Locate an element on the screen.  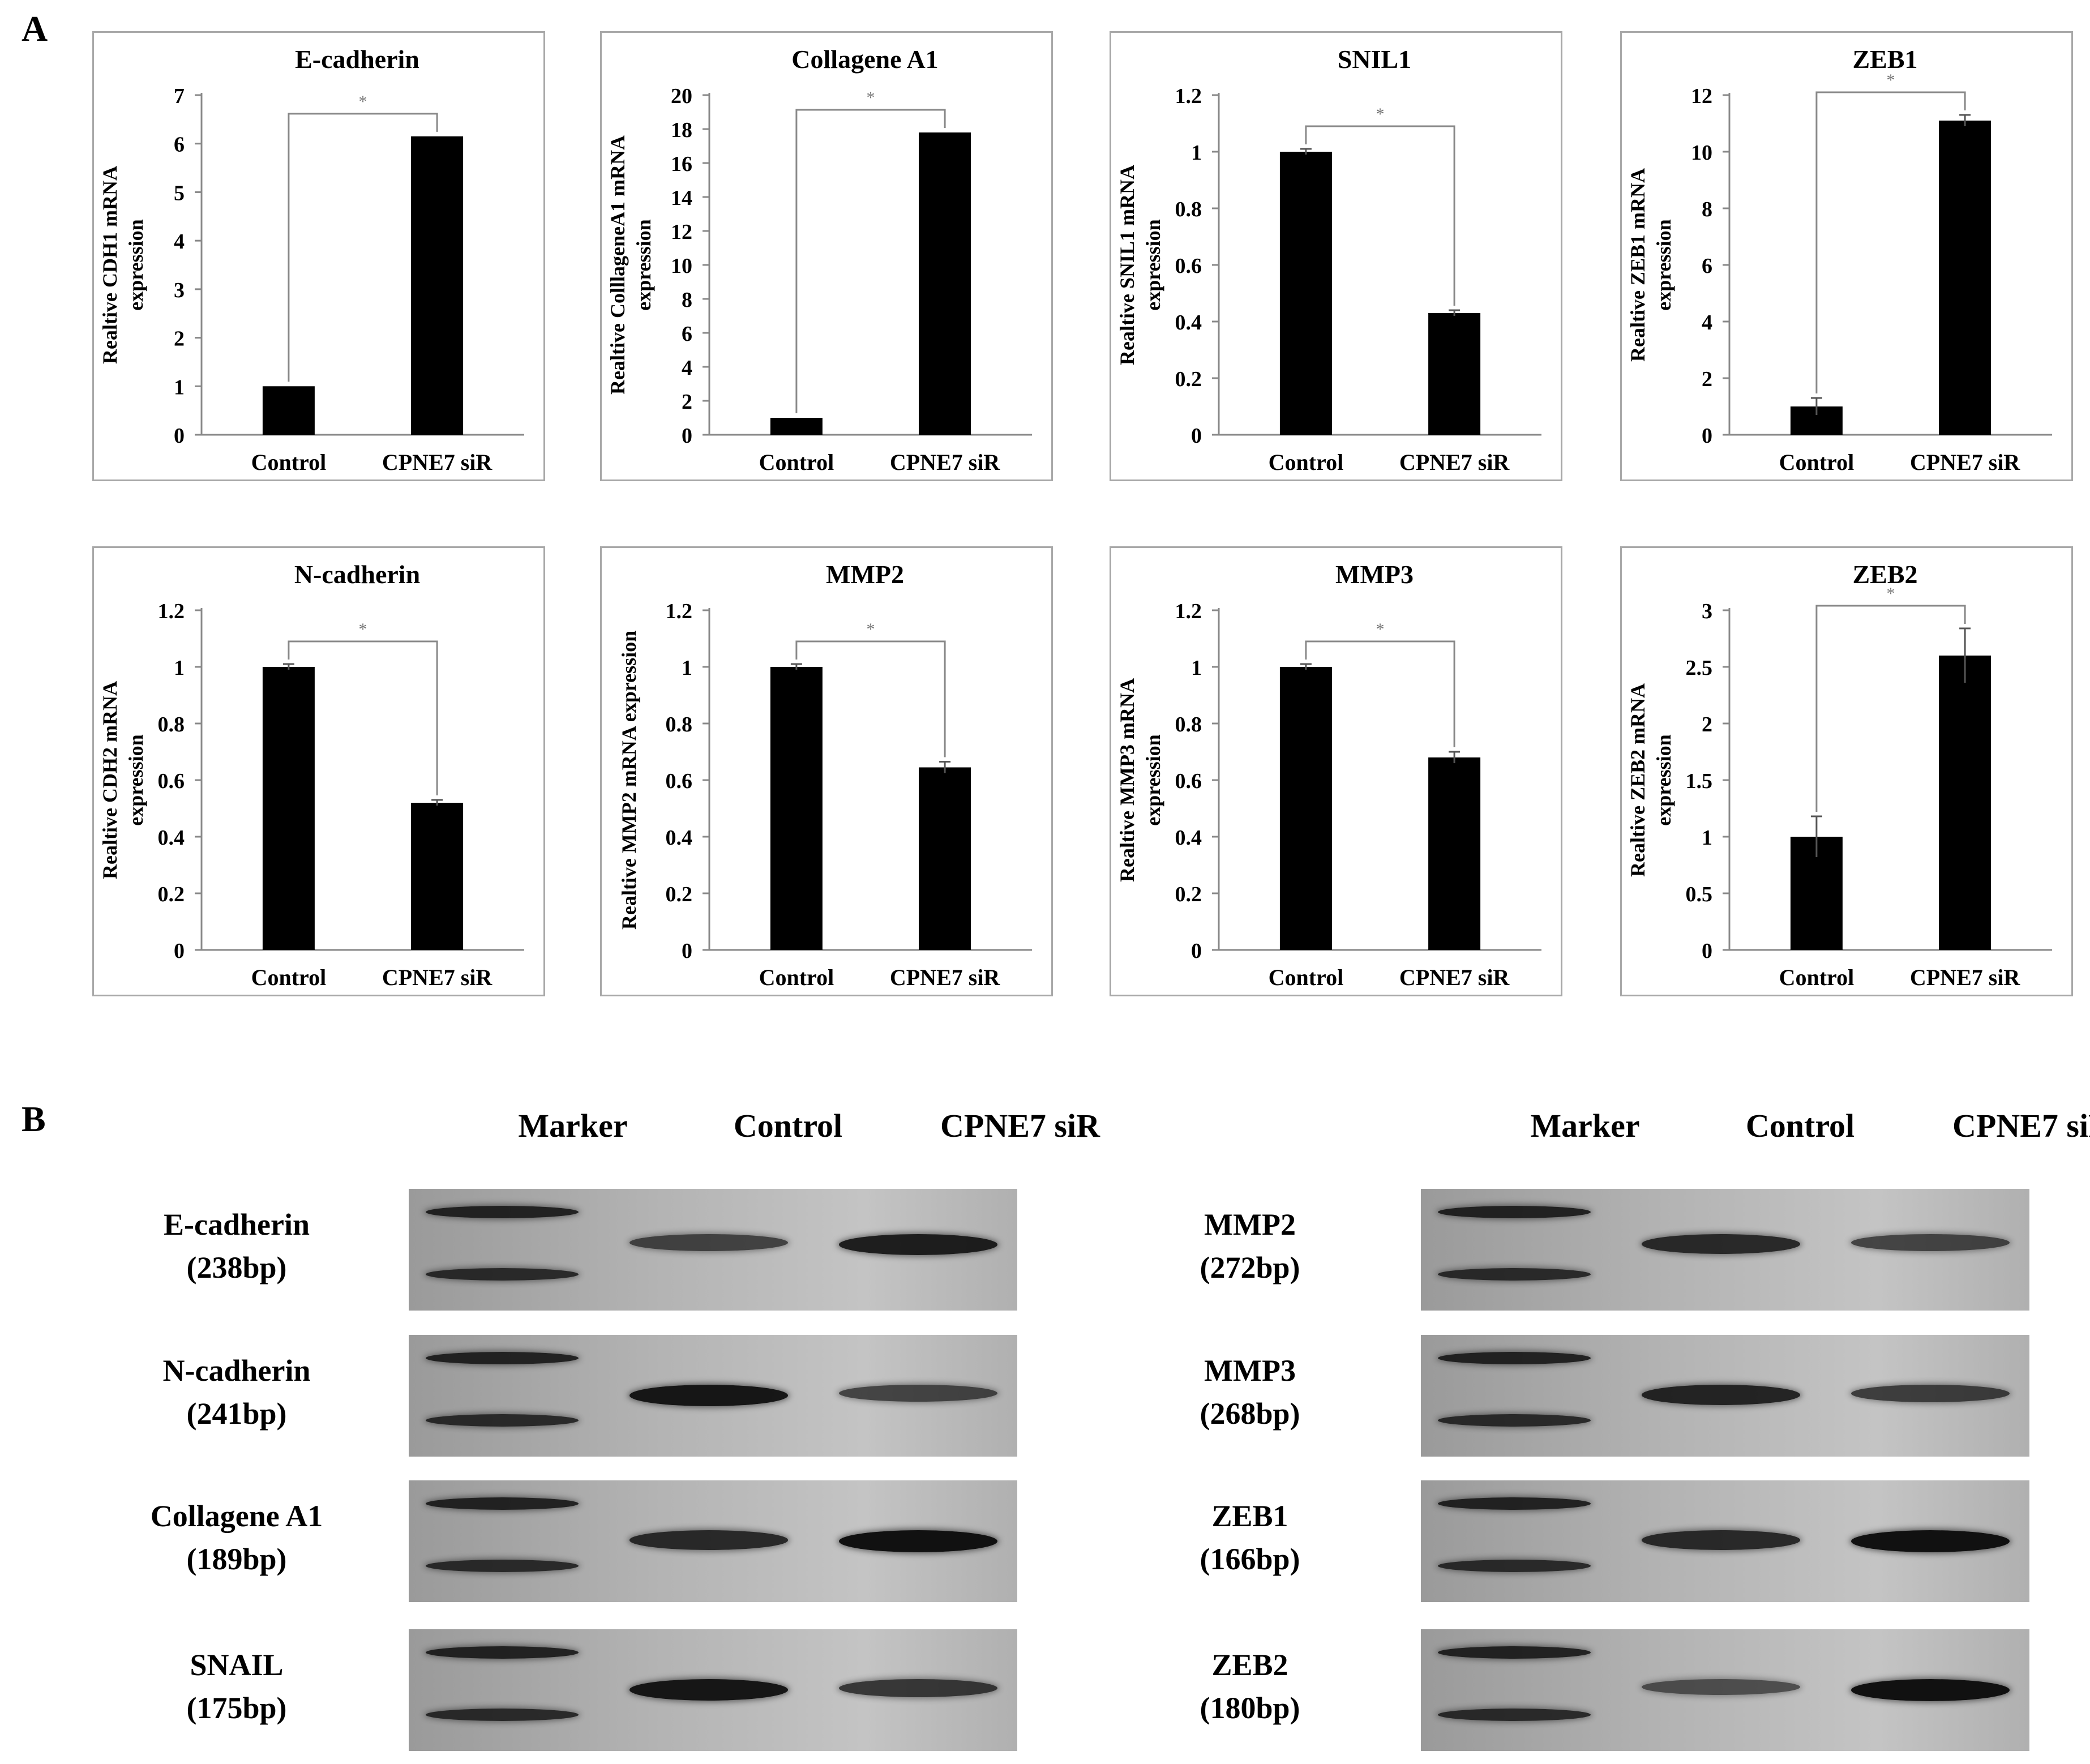
chart-title: MMP3 is located at coordinates (1374, 574).